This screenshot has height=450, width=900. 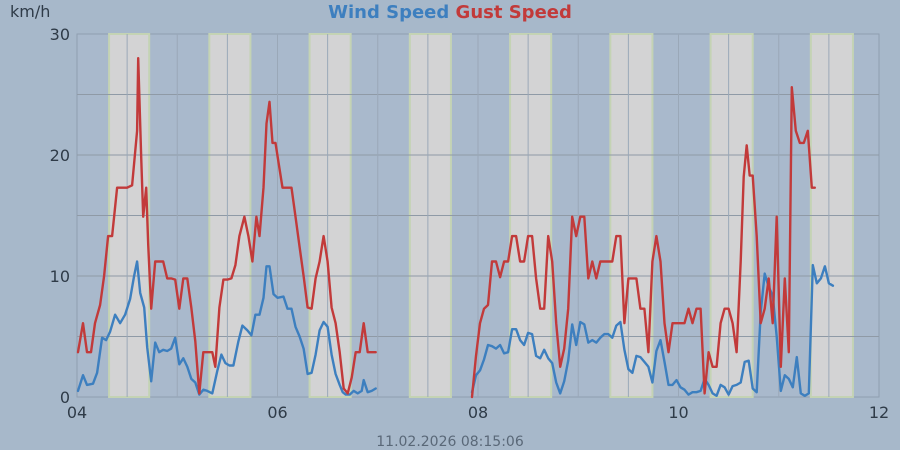 What do you see at coordinates (77, 412) in the screenshot?
I see `x-tick-label: 04` at bounding box center [77, 412].